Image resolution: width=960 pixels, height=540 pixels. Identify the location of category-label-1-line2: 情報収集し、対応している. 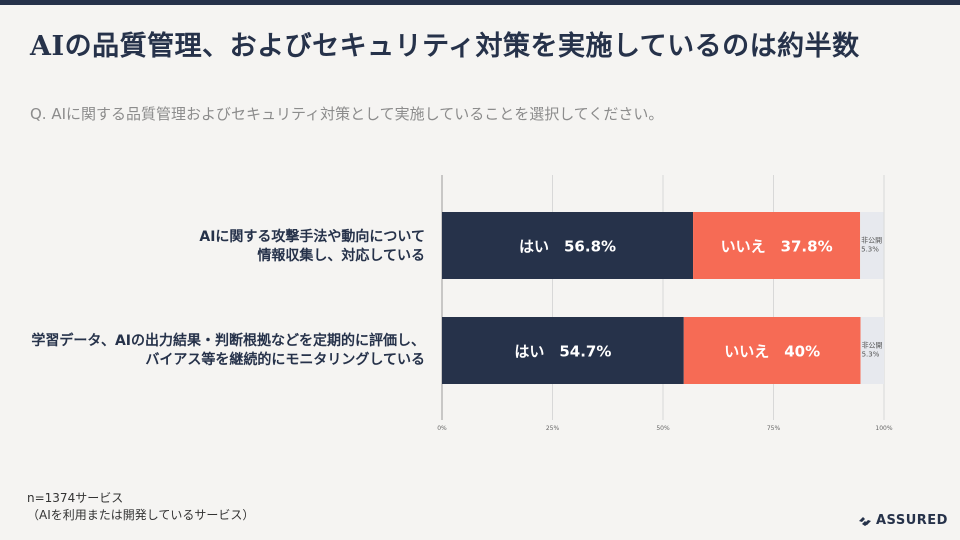
(341, 256).